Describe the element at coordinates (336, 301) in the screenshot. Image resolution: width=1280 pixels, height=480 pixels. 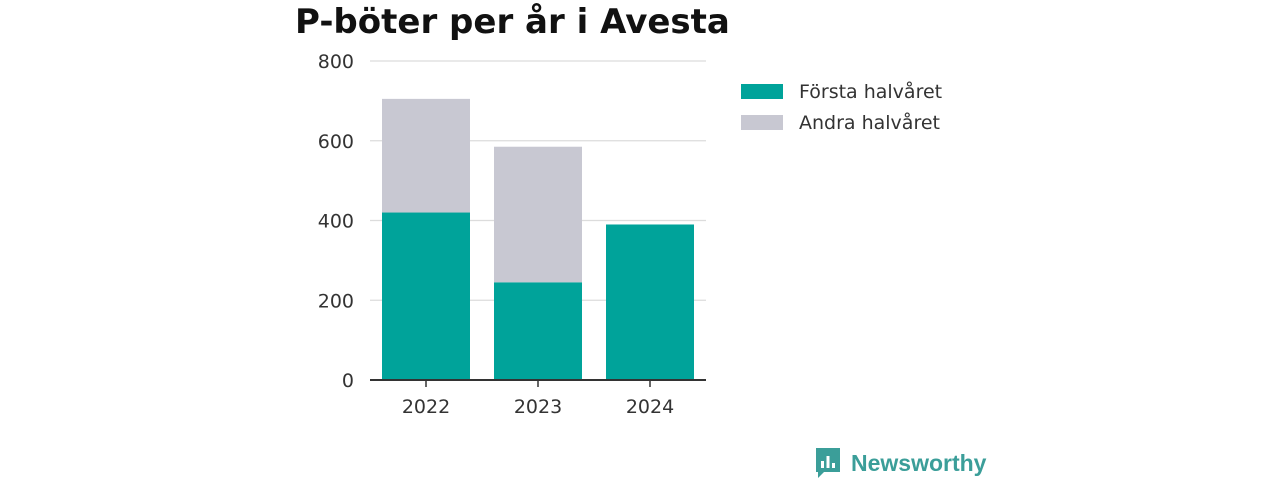
I see `y-tick-label-200: 200` at that location.